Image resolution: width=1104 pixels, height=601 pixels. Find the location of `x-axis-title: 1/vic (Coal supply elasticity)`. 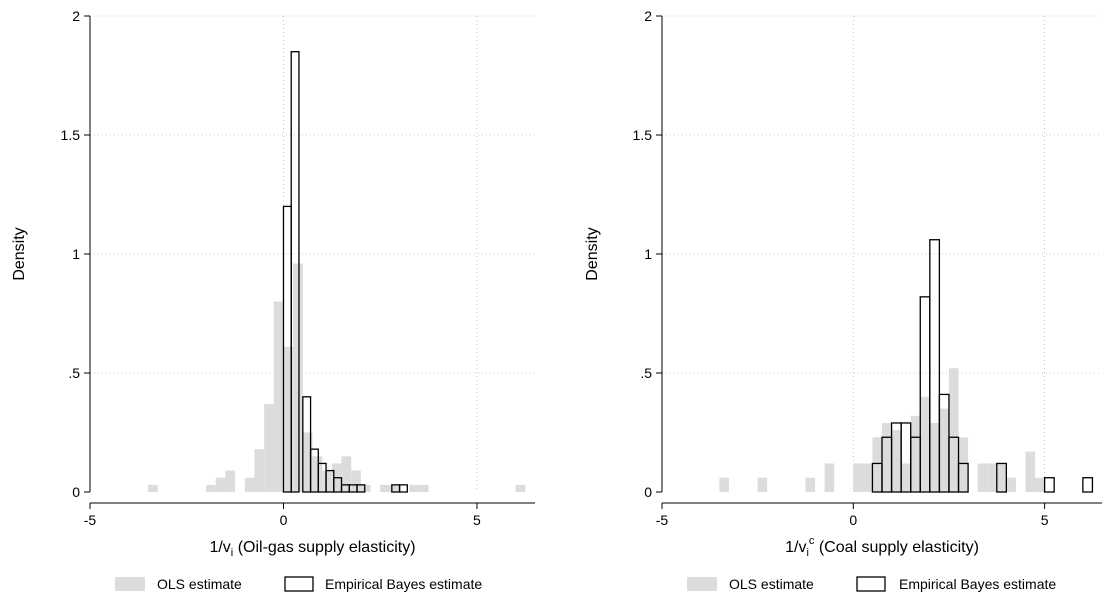

x-axis-title: 1/vic (Coal supply elasticity) is located at coordinates (882, 547).